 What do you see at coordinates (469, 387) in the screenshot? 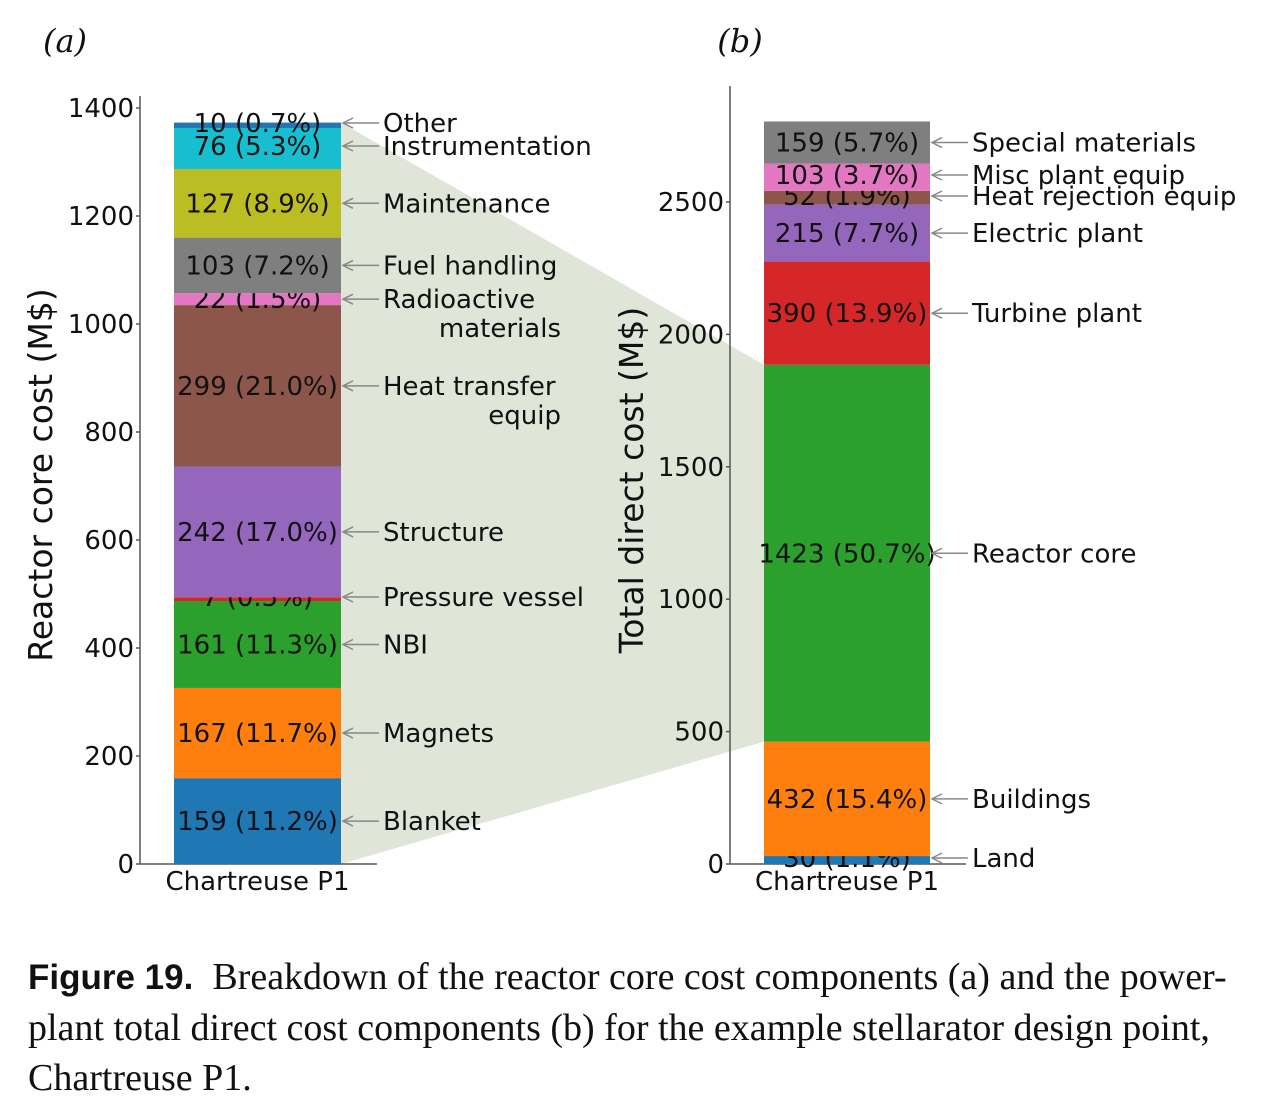
I see `annotation-label-heat-transfer-equip: Heat transfer` at bounding box center [469, 387].